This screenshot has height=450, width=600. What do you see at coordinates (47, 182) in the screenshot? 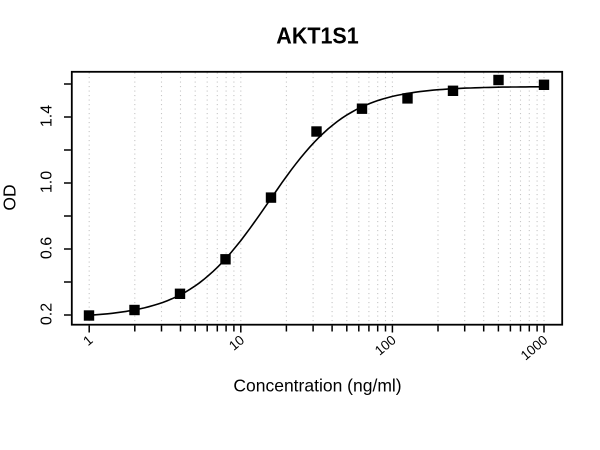
I see `svg-text: 1.0` at bounding box center [47, 182].